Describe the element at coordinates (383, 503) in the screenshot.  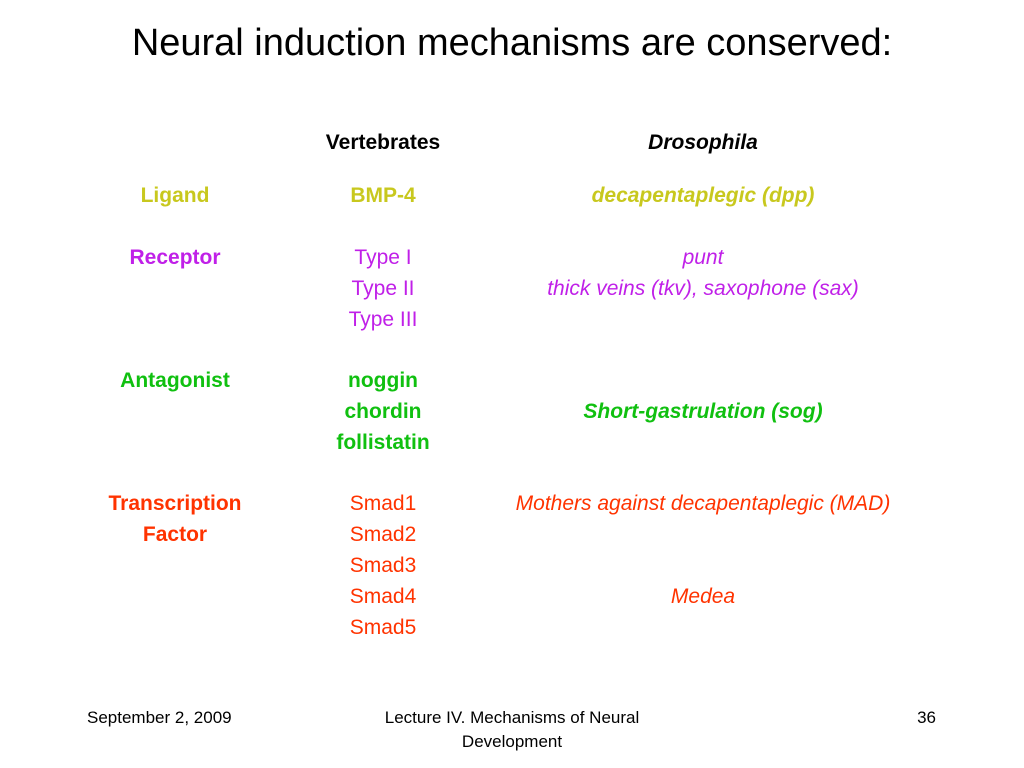
I see `vertebrate-smad1: Smad1` at that location.